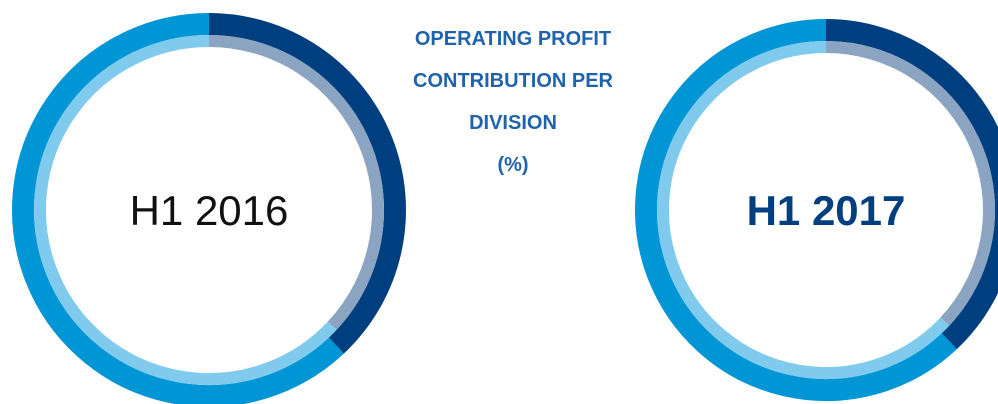 The image size is (998, 404). I want to click on donut-label: H1 2016, so click(209, 210).